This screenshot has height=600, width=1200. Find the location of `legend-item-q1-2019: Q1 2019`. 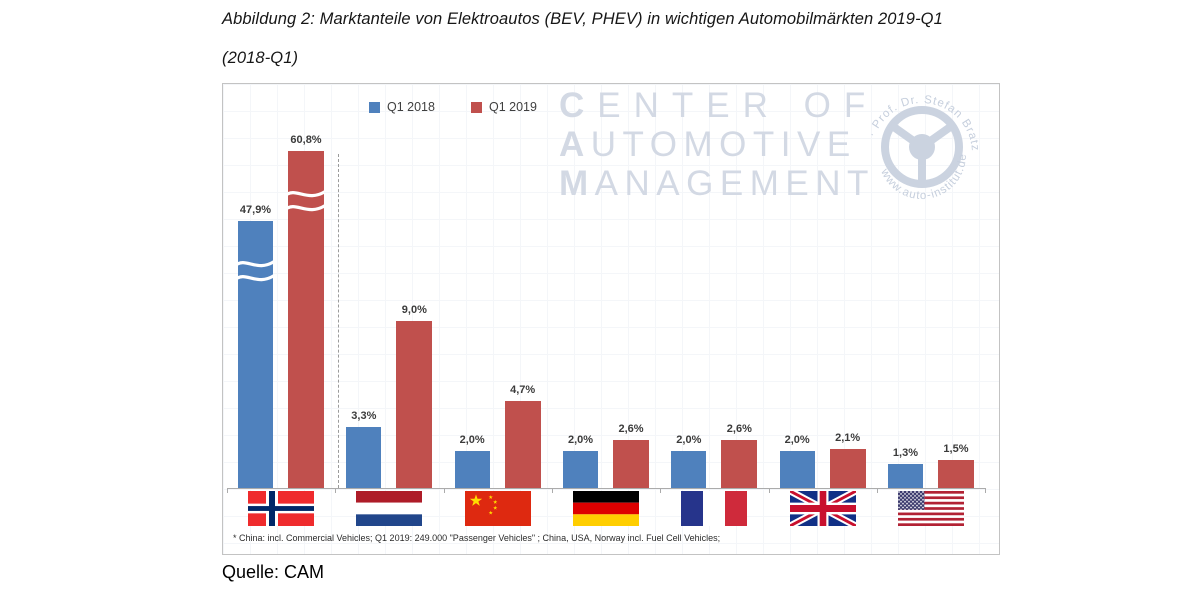

legend-item-q1-2019: Q1 2019 is located at coordinates (503, 107).